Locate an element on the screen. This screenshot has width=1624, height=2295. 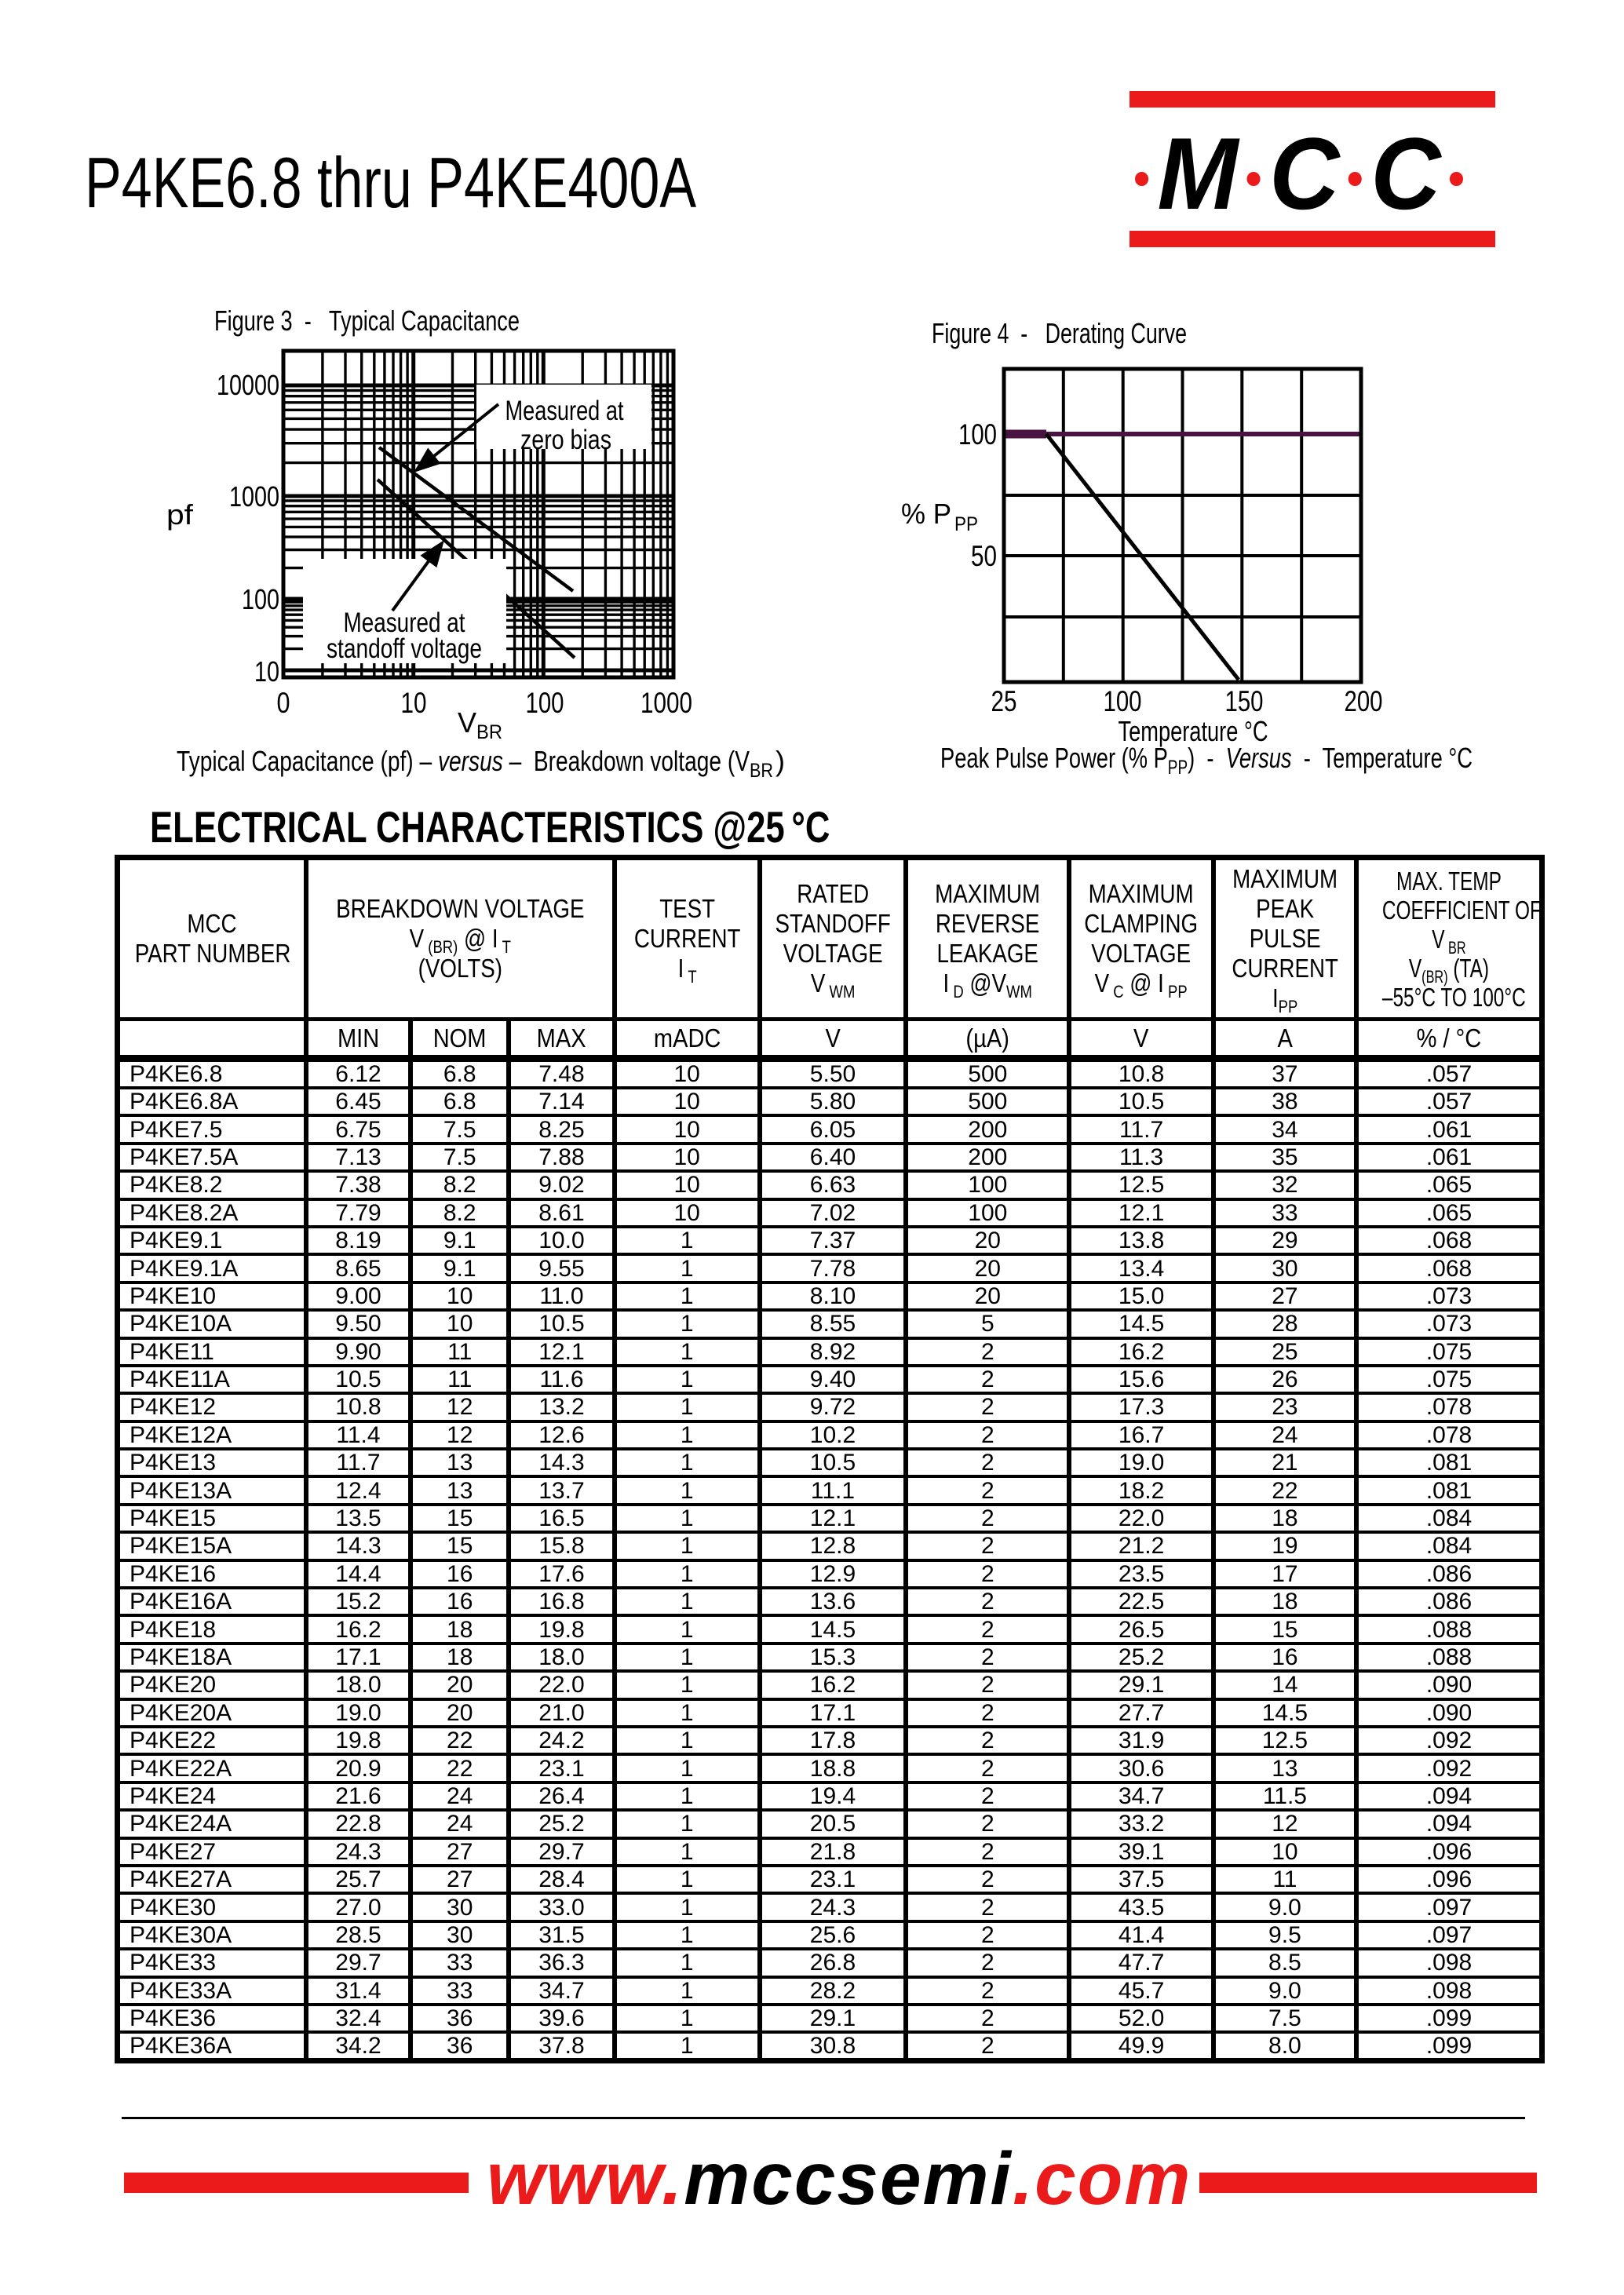
svg-text: 150 is located at coordinates (1245, 701).